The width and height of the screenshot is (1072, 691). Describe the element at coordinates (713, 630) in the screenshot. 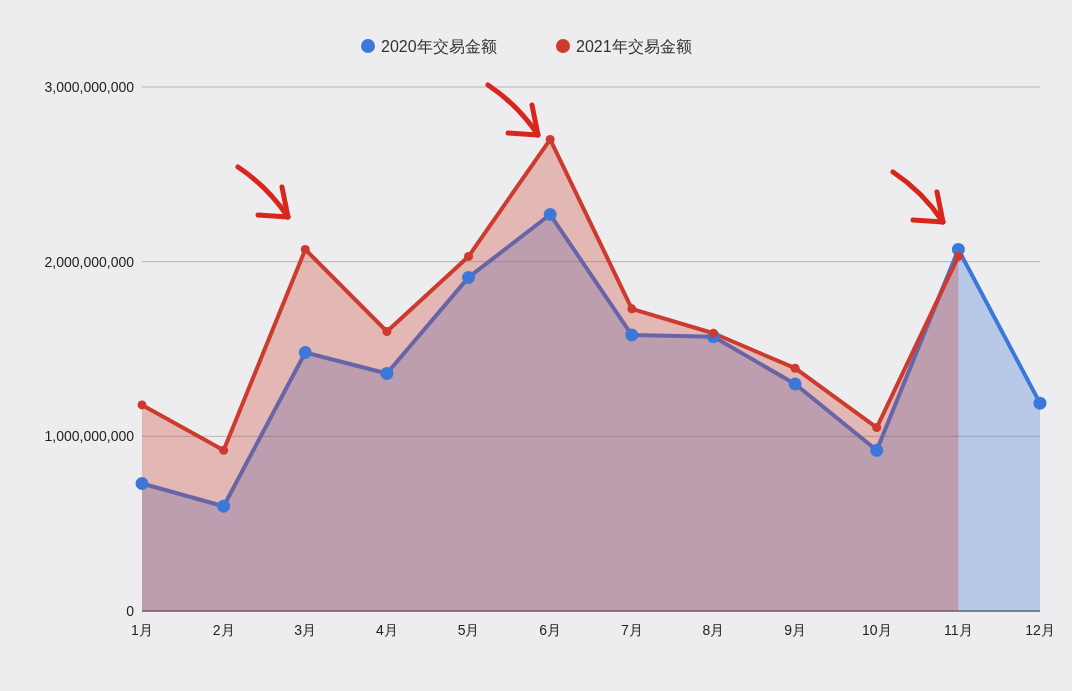

I see `x-tick-label: 8月` at that location.